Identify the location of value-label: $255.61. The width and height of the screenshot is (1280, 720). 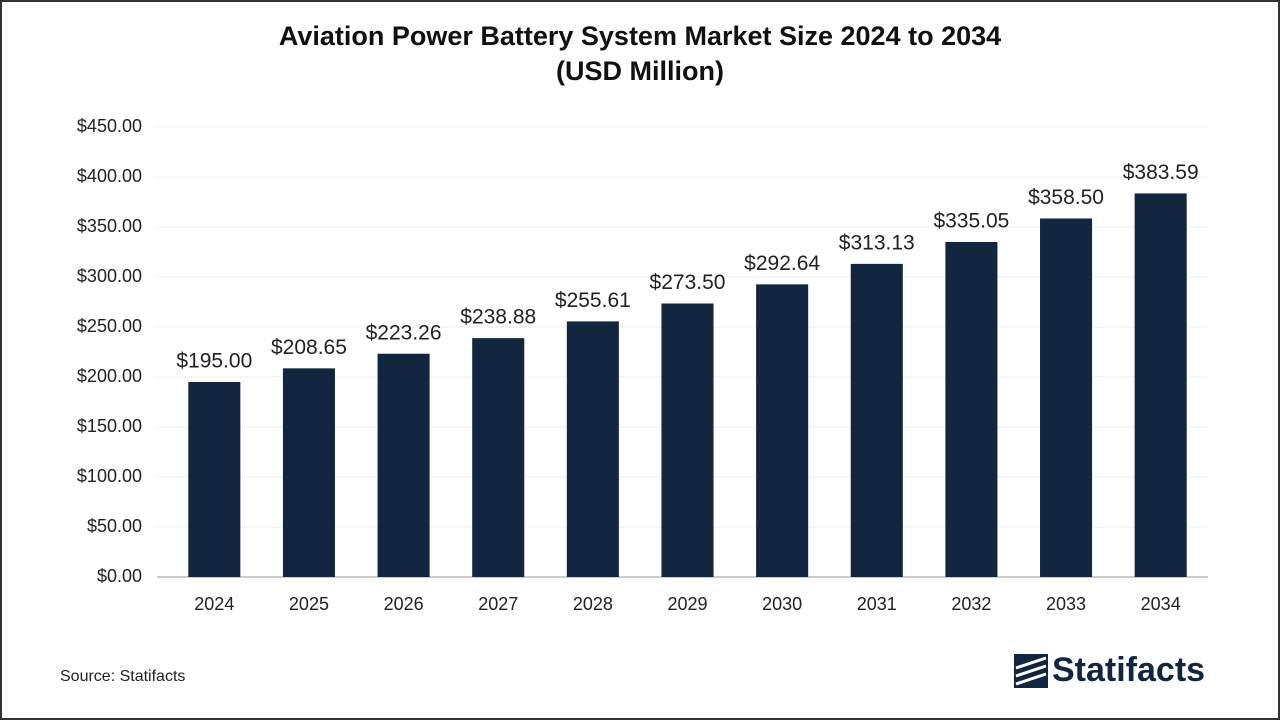
(593, 300).